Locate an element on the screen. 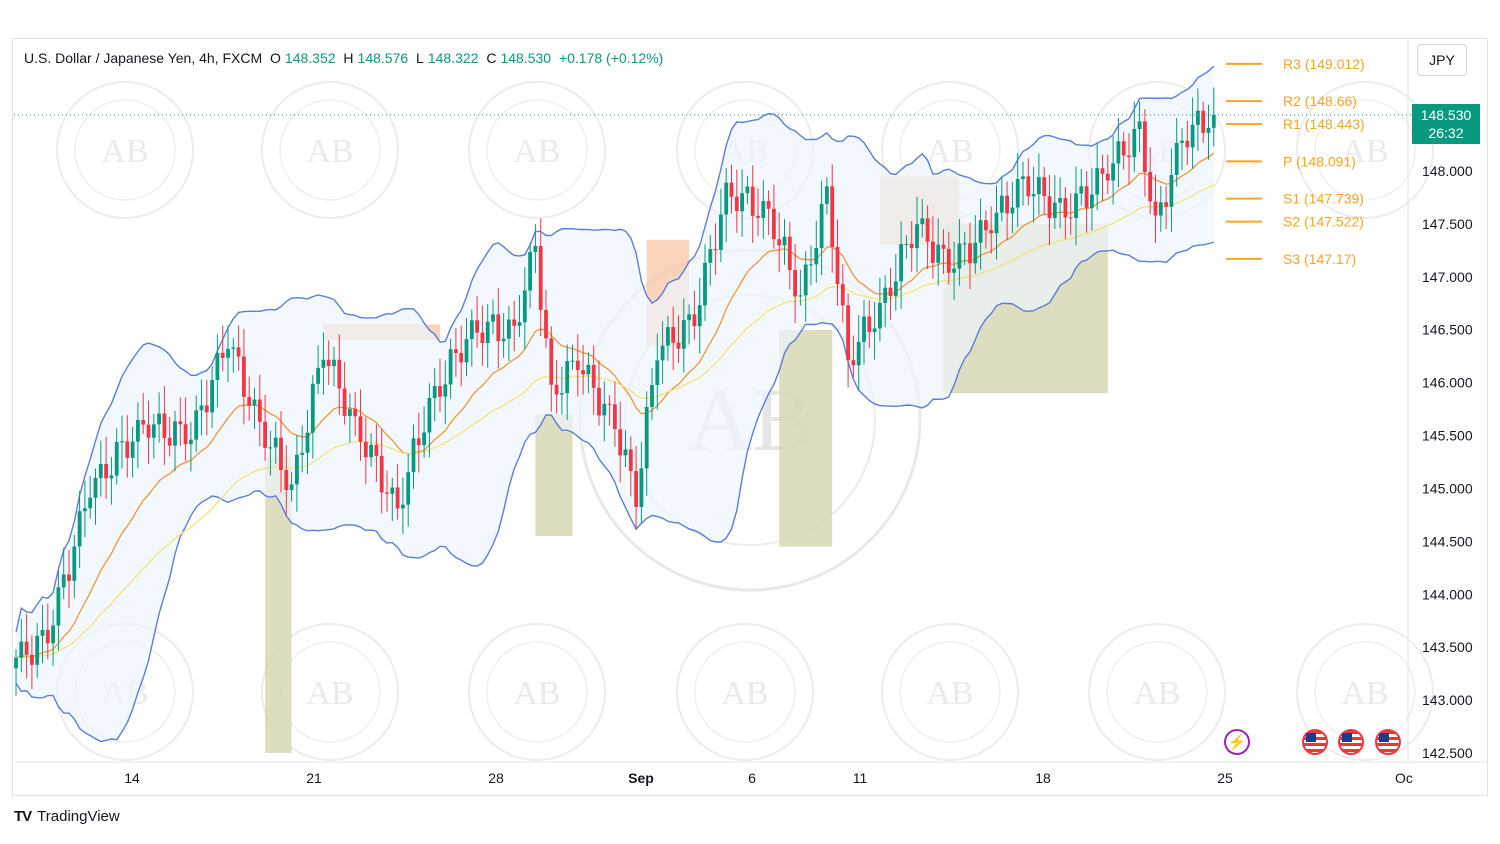 The width and height of the screenshot is (1500, 844). lightning-icon: ⚡ is located at coordinates (1237, 742).